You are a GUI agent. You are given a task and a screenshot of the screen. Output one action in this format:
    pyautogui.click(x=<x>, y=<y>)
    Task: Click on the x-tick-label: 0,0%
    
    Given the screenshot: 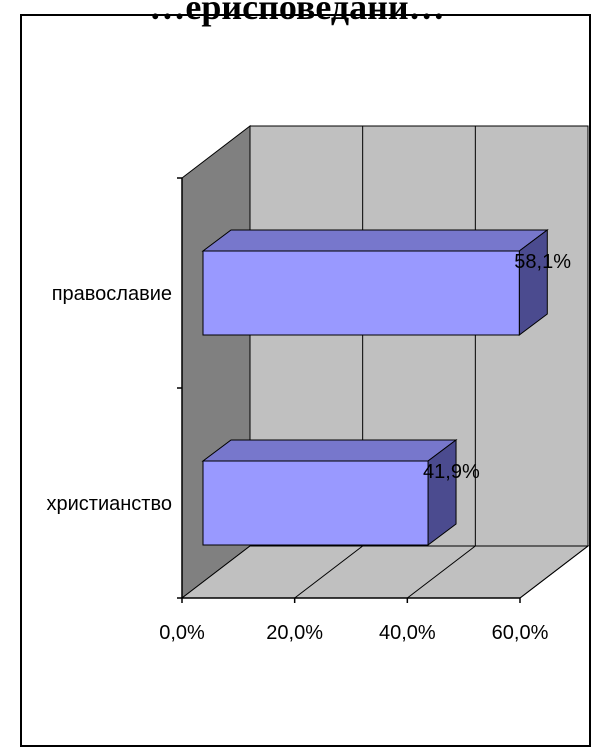 What is the action you would take?
    pyautogui.click(x=182, y=633)
    